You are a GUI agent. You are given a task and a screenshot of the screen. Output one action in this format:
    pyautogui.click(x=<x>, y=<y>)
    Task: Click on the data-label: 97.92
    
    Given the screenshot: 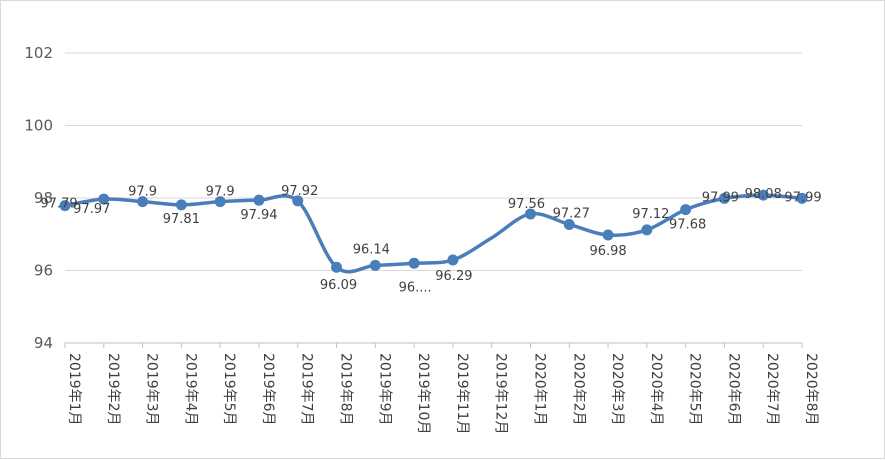 What is the action you would take?
    pyautogui.click(x=299, y=191)
    